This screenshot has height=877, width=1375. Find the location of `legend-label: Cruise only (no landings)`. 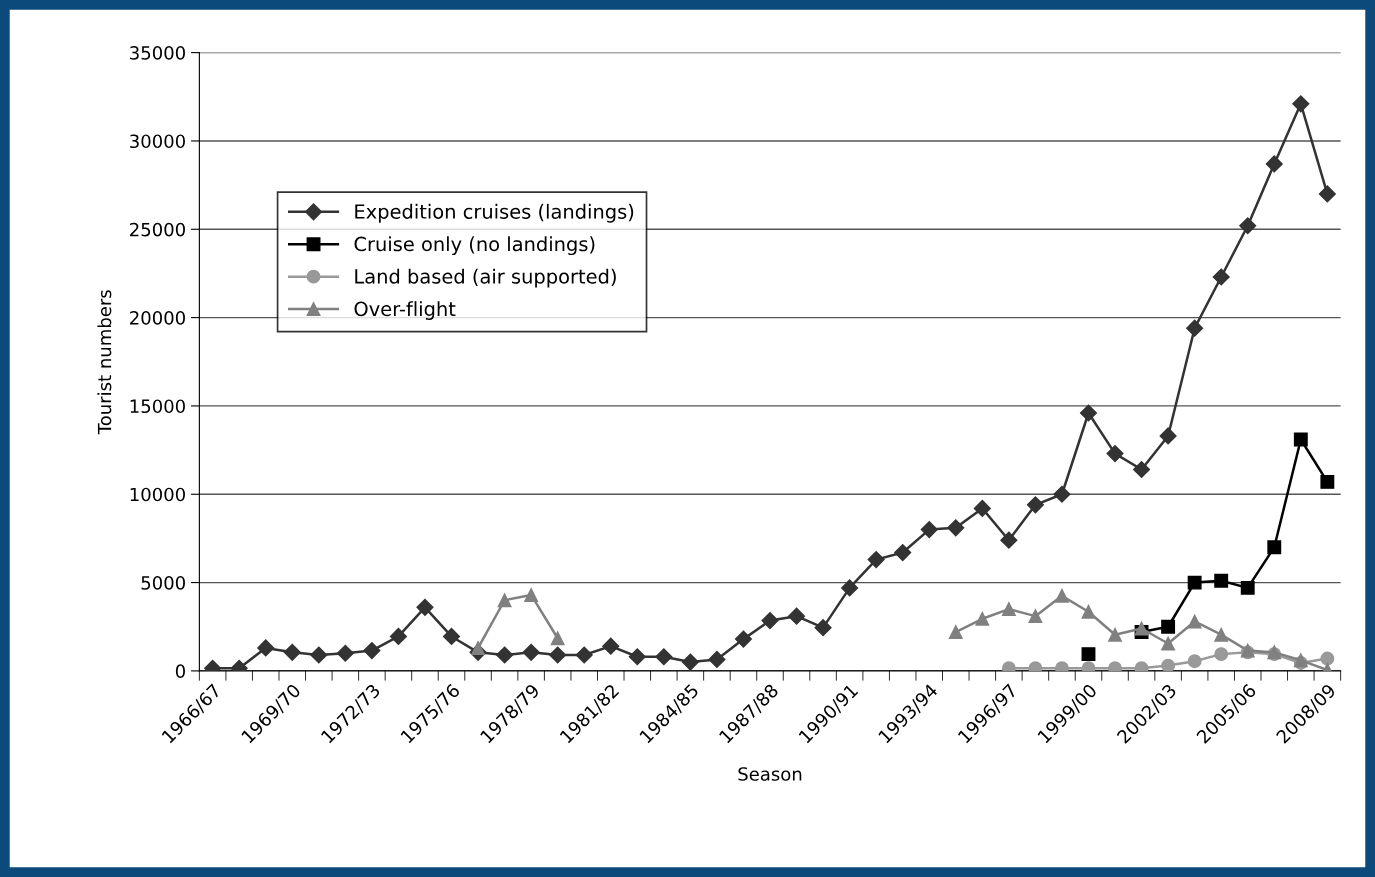

legend-label: Cruise only (no landings) is located at coordinates (474, 246).